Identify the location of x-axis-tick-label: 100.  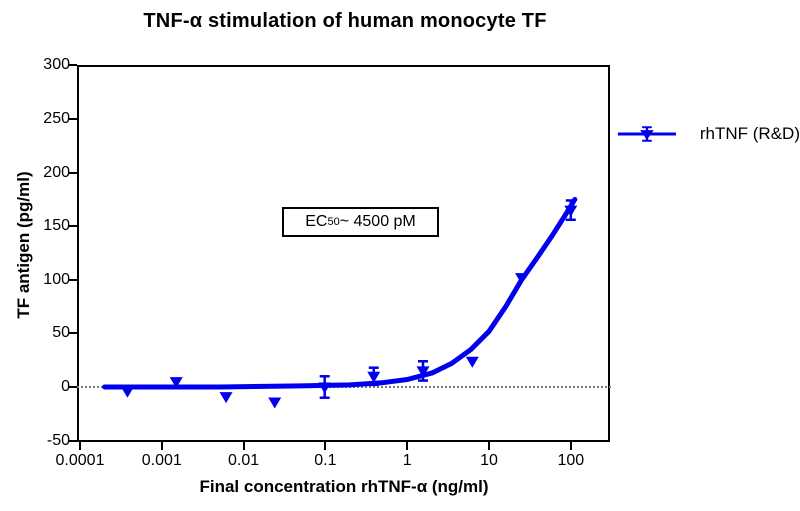
(571, 460).